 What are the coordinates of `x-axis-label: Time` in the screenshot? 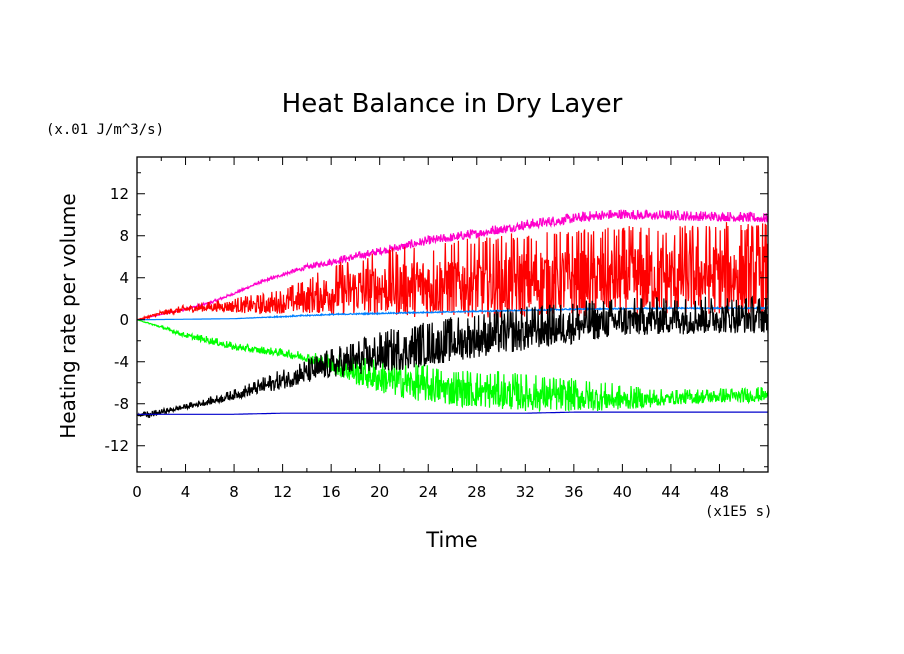 It's located at (451, 540).